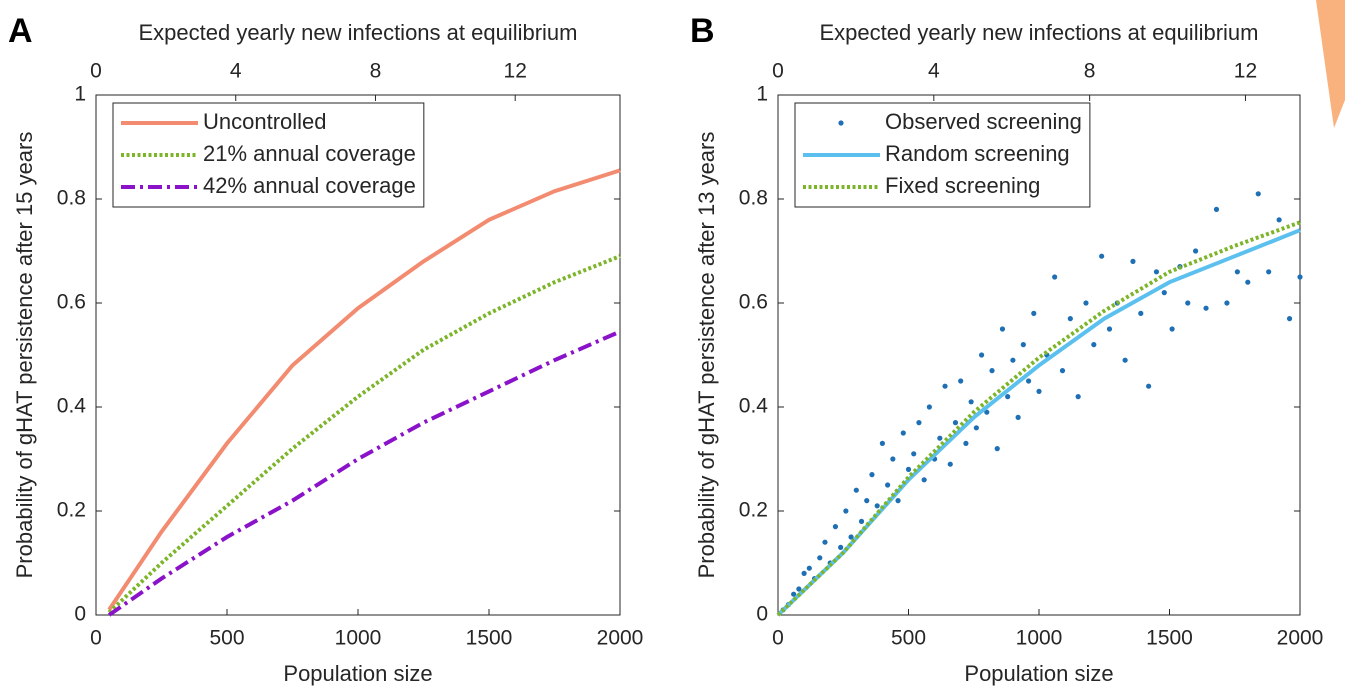 Image resolution: width=1345 pixels, height=692 pixels. Describe the element at coordinates (1245, 71) in the screenshot. I see `x2-tick-label: 12` at that location.